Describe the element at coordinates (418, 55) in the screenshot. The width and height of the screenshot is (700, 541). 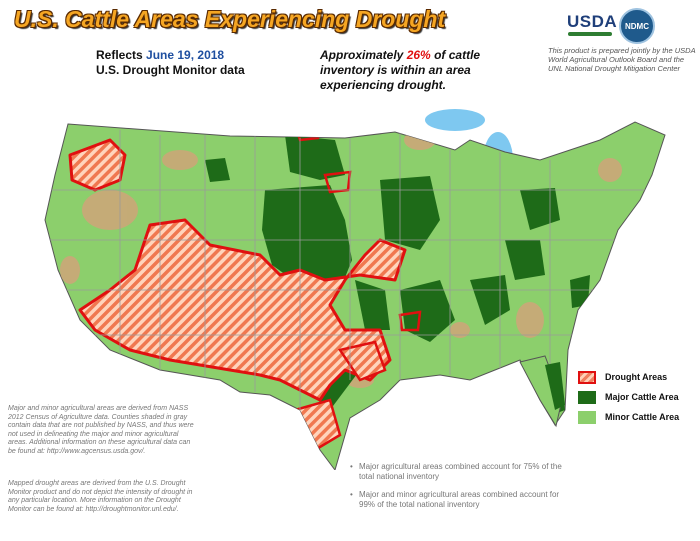
I see `summary-percent: 26%` at that location.